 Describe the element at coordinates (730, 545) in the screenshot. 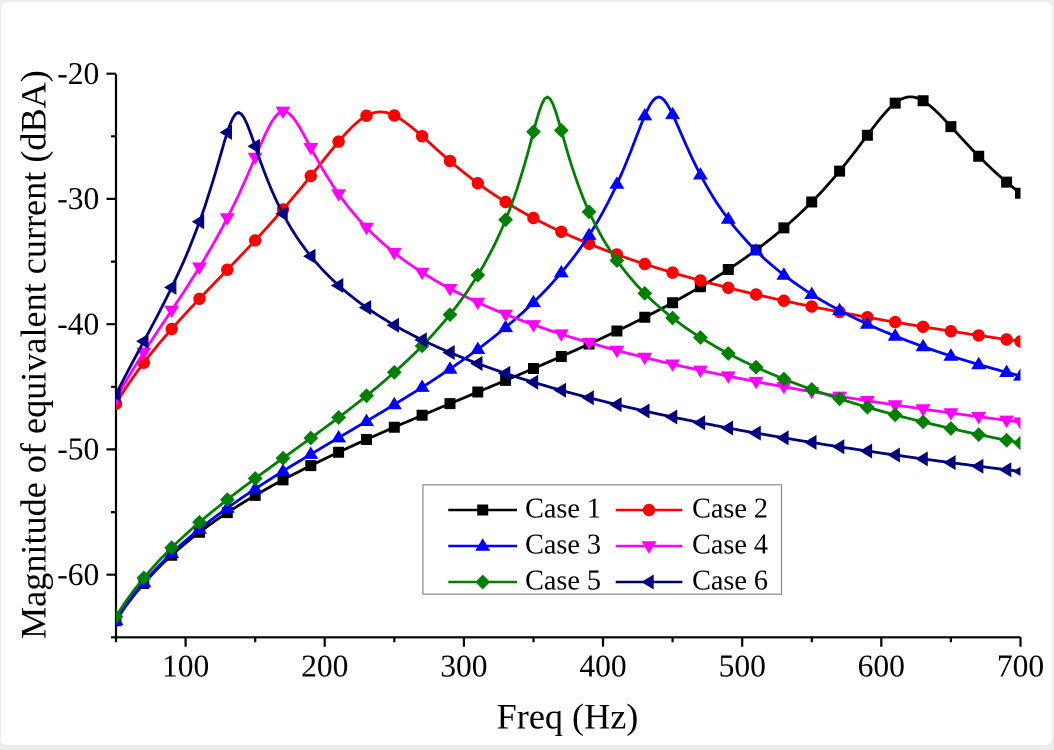

I see `svg-text: Case 4` at that location.